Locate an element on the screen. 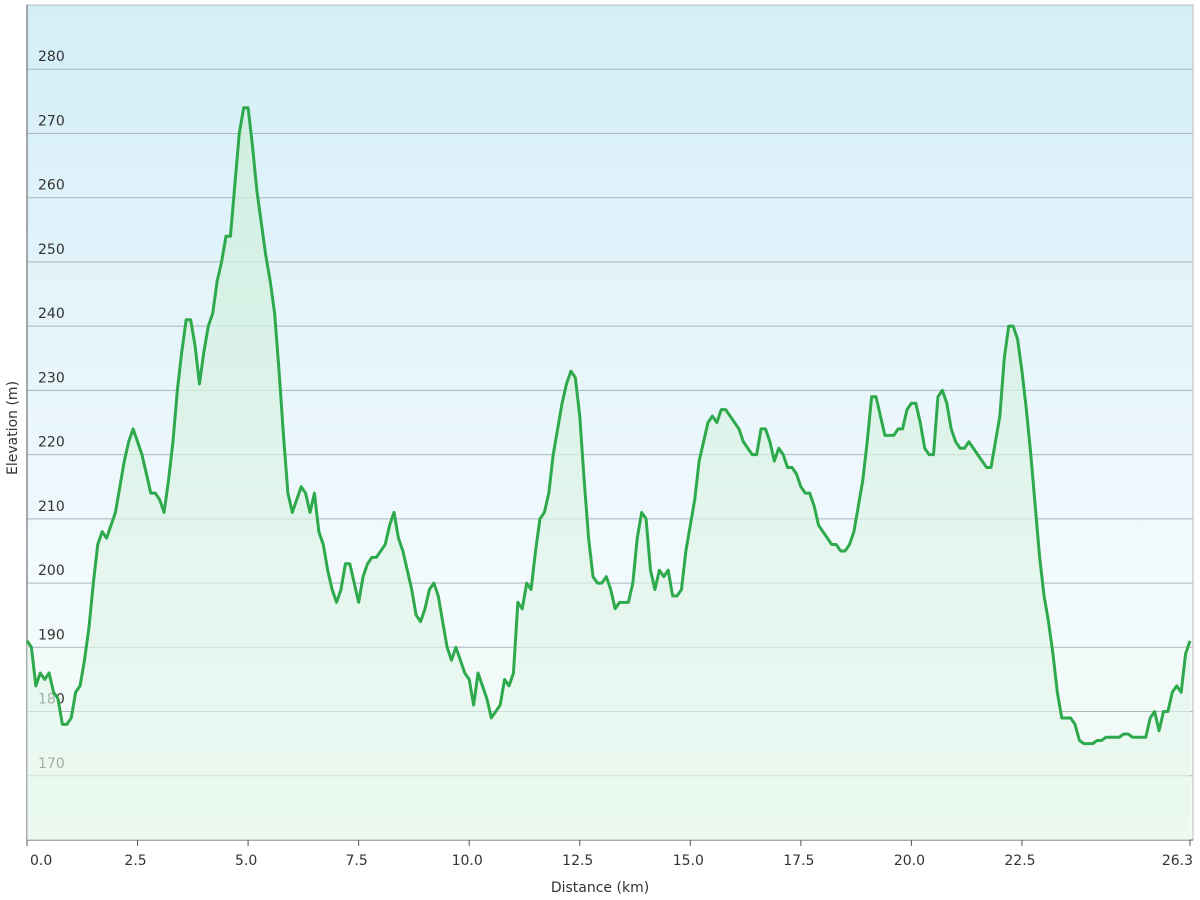 This screenshot has height=900, width=1200. y-tick-label: 250 is located at coordinates (51, 250).